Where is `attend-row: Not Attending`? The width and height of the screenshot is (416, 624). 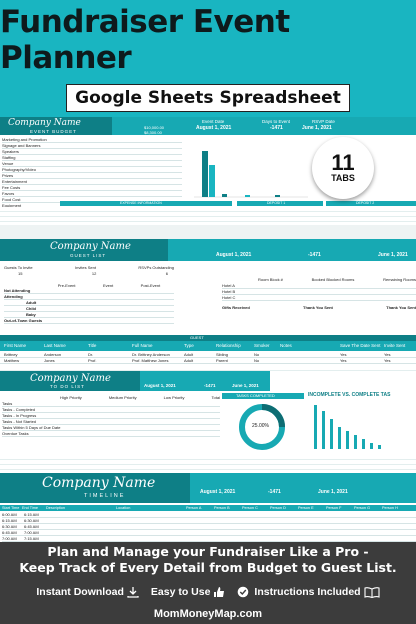 attend-row: Not Attending is located at coordinates (89, 291).